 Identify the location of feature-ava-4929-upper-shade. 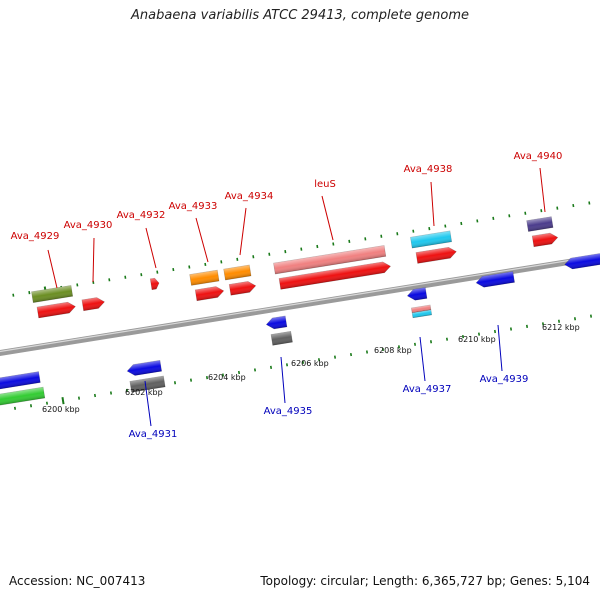
(52, 294).